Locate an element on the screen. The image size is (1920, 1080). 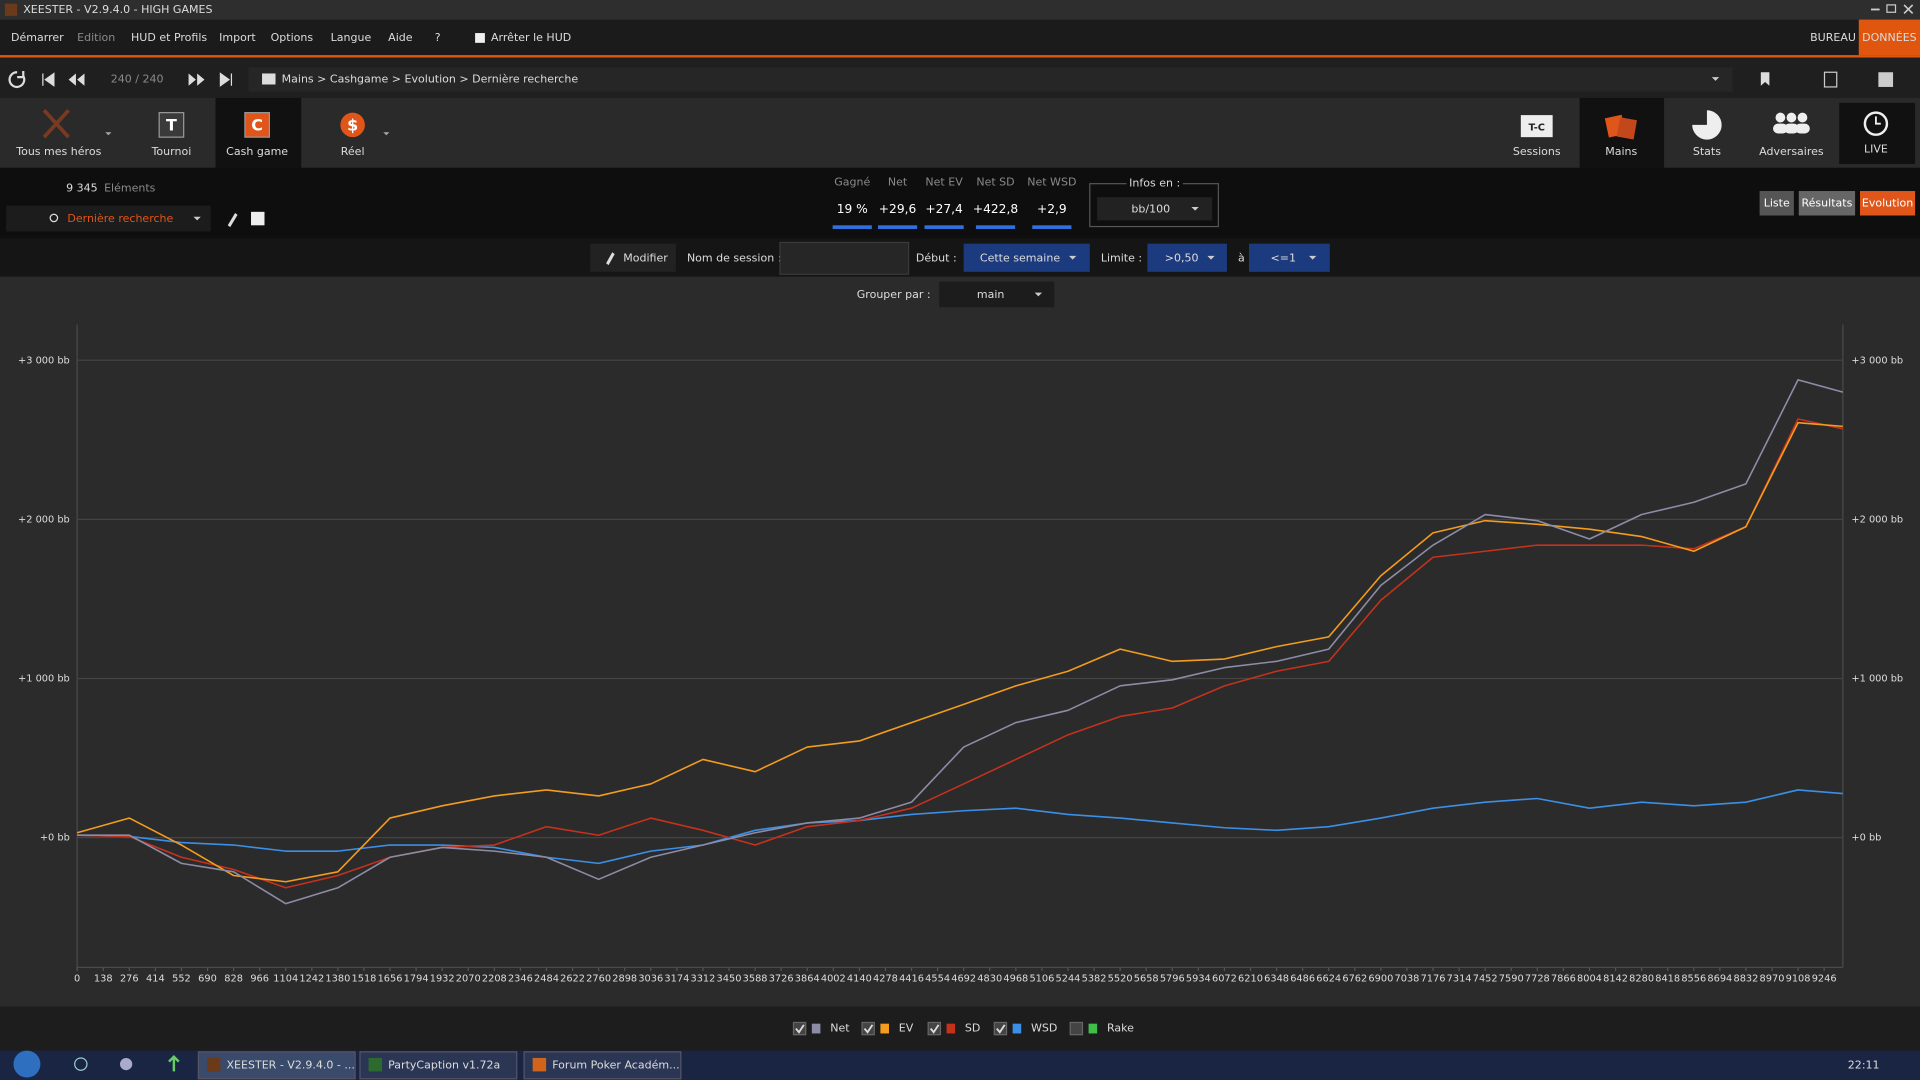
view-button-label: Evolution is located at coordinates (1887, 202).